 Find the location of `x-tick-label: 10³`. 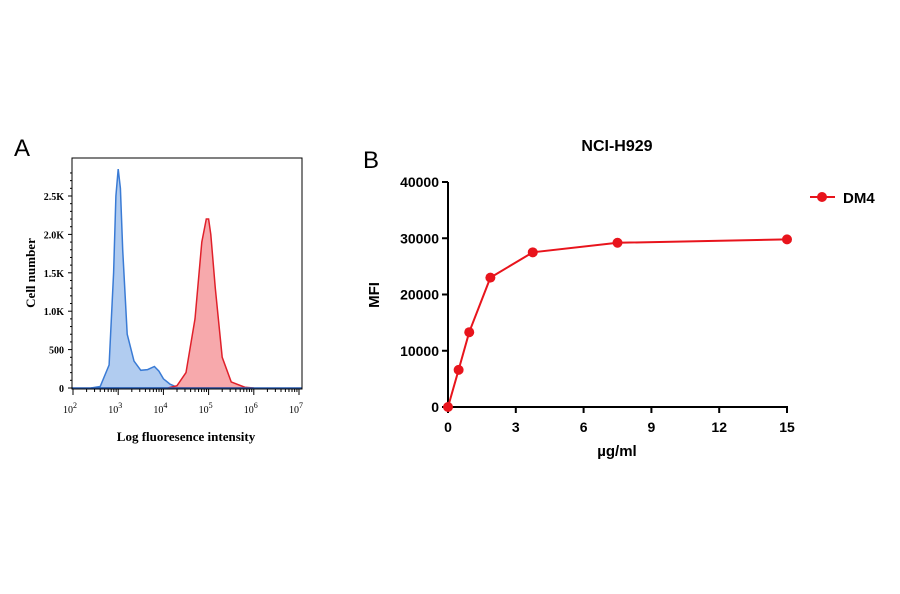

x-tick-label: 10³ is located at coordinates (115, 408).